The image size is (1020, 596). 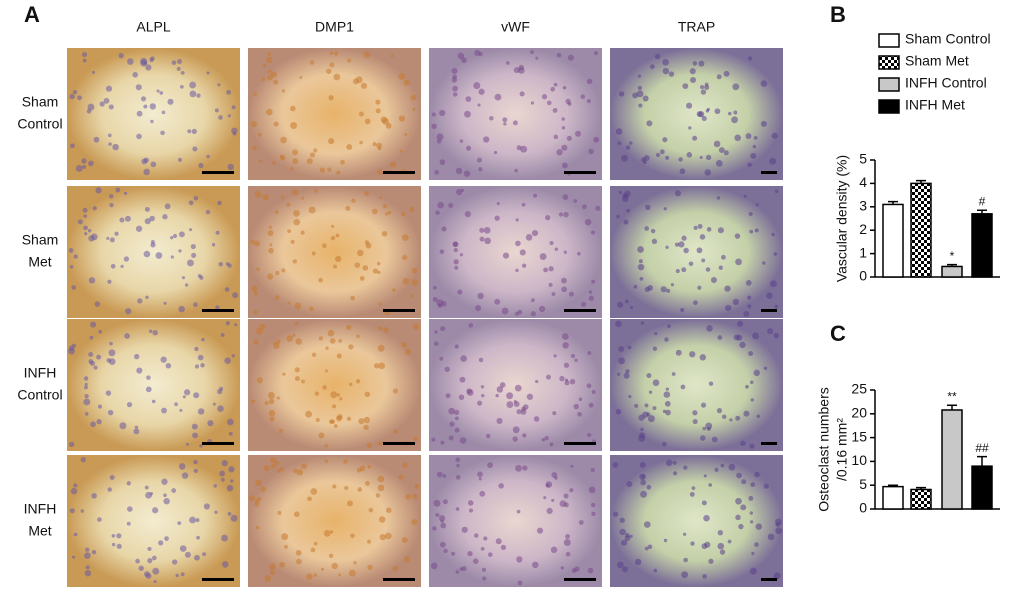 I want to click on legend-label: Sham Control, so click(x=948, y=39).